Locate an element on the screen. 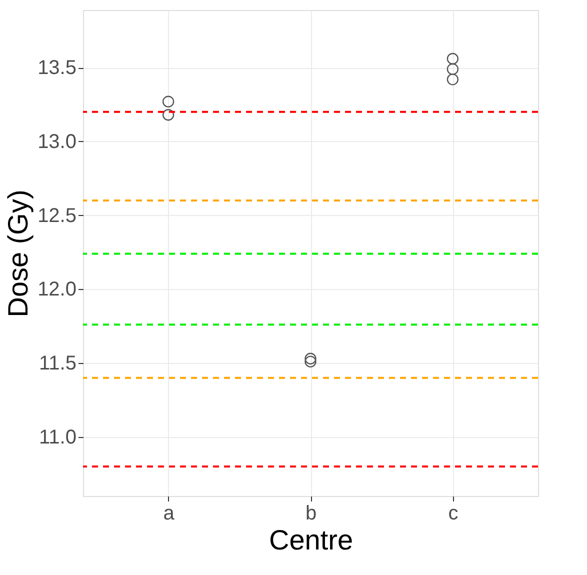  y-tick-label: 12.0 is located at coordinates (57, 289).